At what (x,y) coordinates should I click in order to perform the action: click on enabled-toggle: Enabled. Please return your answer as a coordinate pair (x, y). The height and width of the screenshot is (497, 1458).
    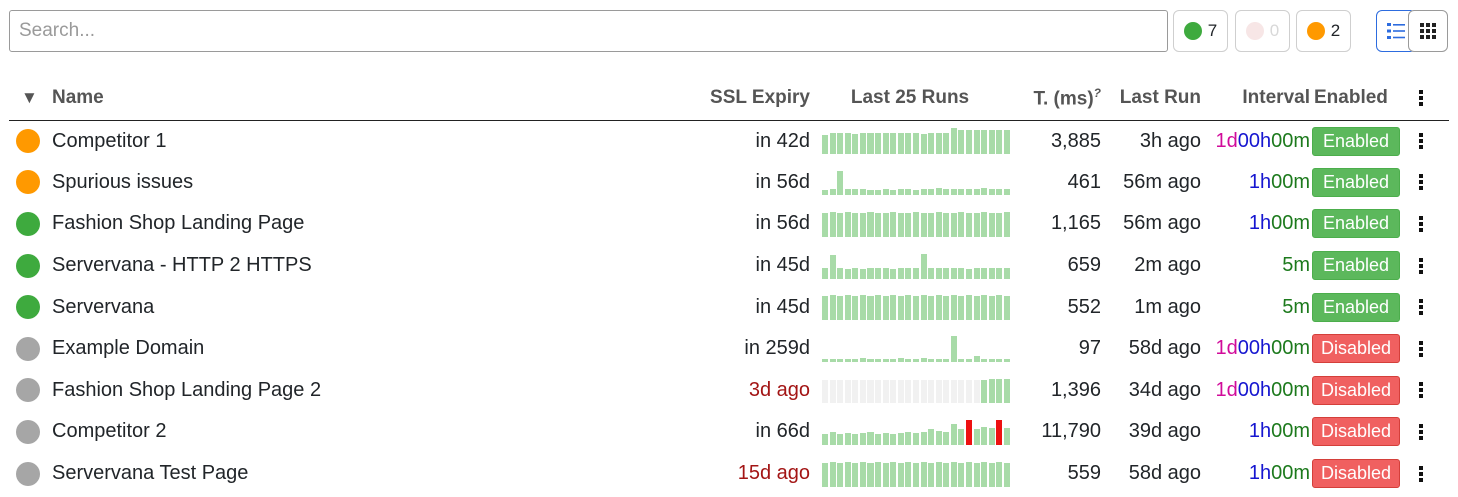
    Looking at the image, I should click on (1356, 182).